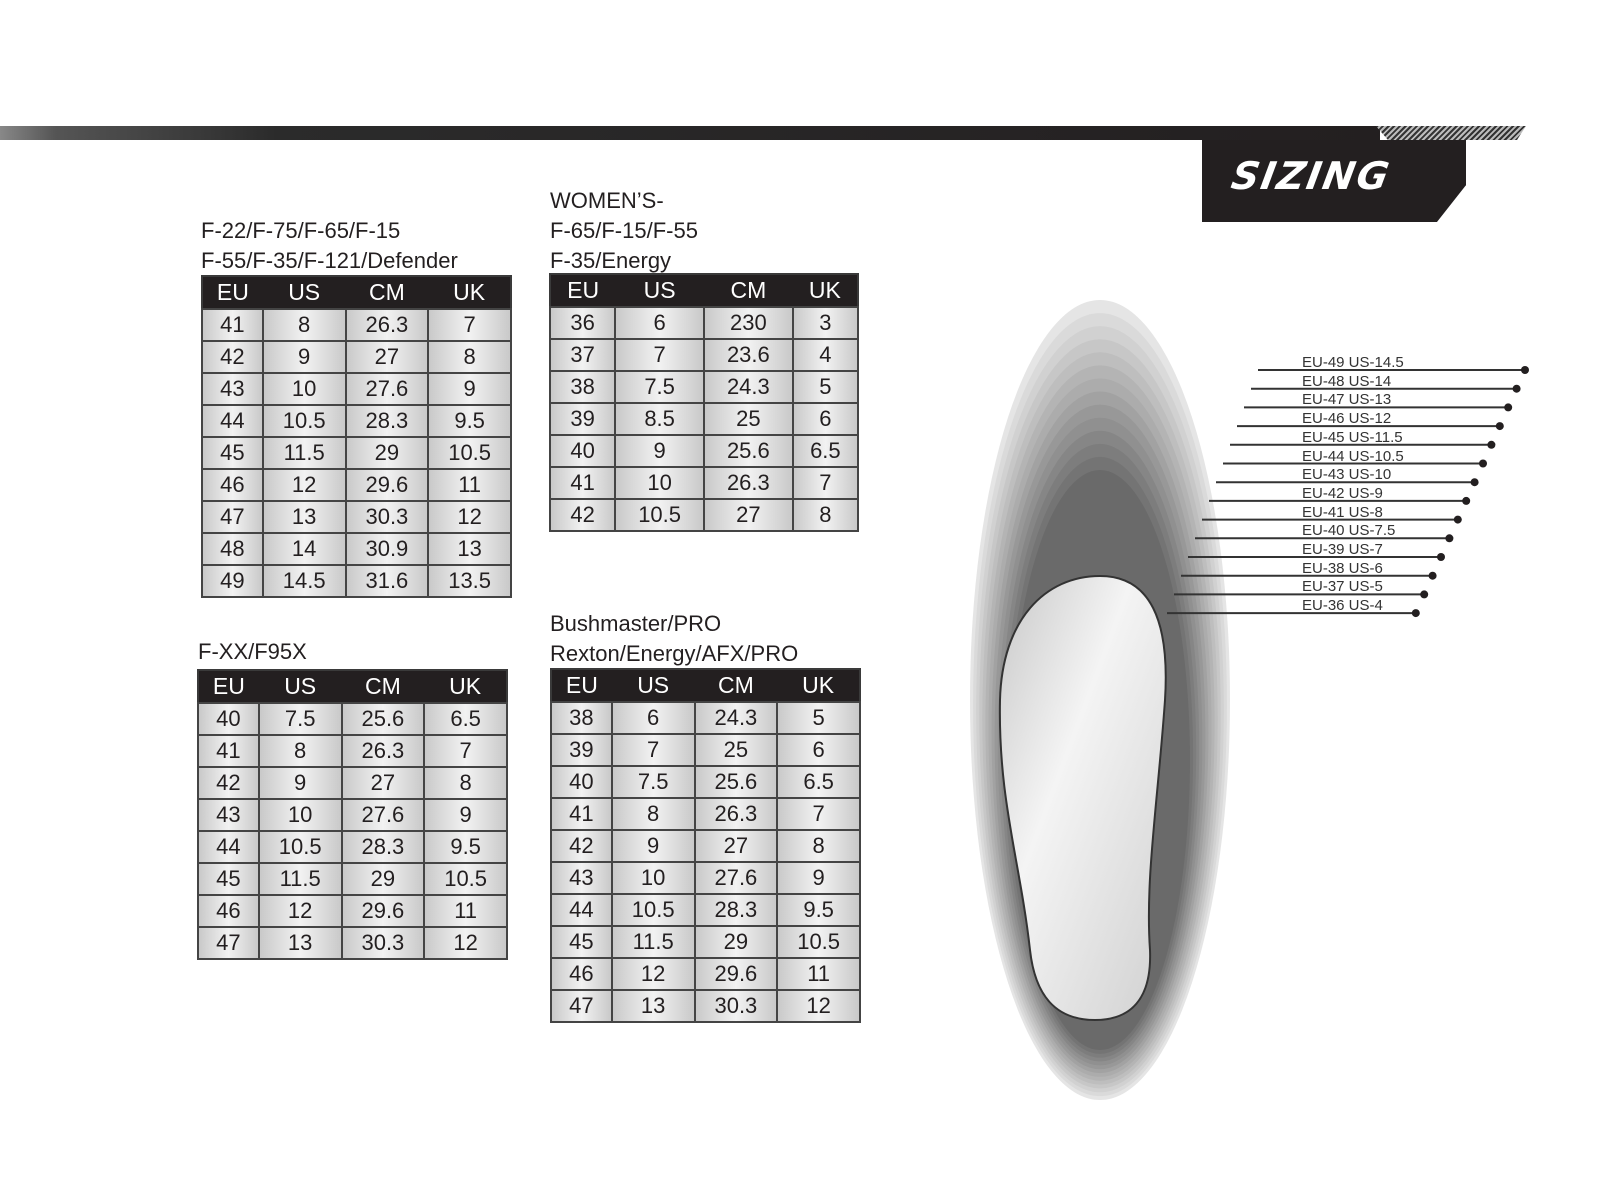  I want to click on column-header: US, so click(653, 685).